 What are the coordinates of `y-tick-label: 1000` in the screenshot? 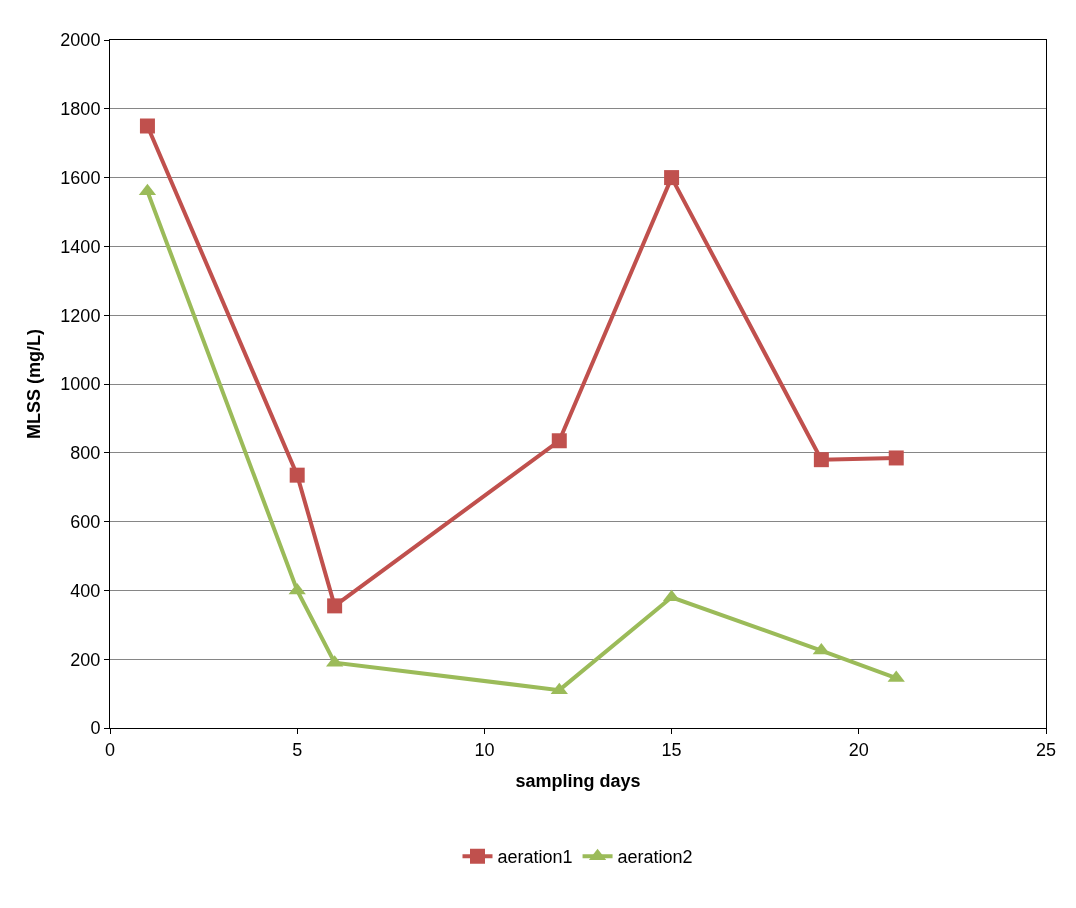 It's located at (80, 384).